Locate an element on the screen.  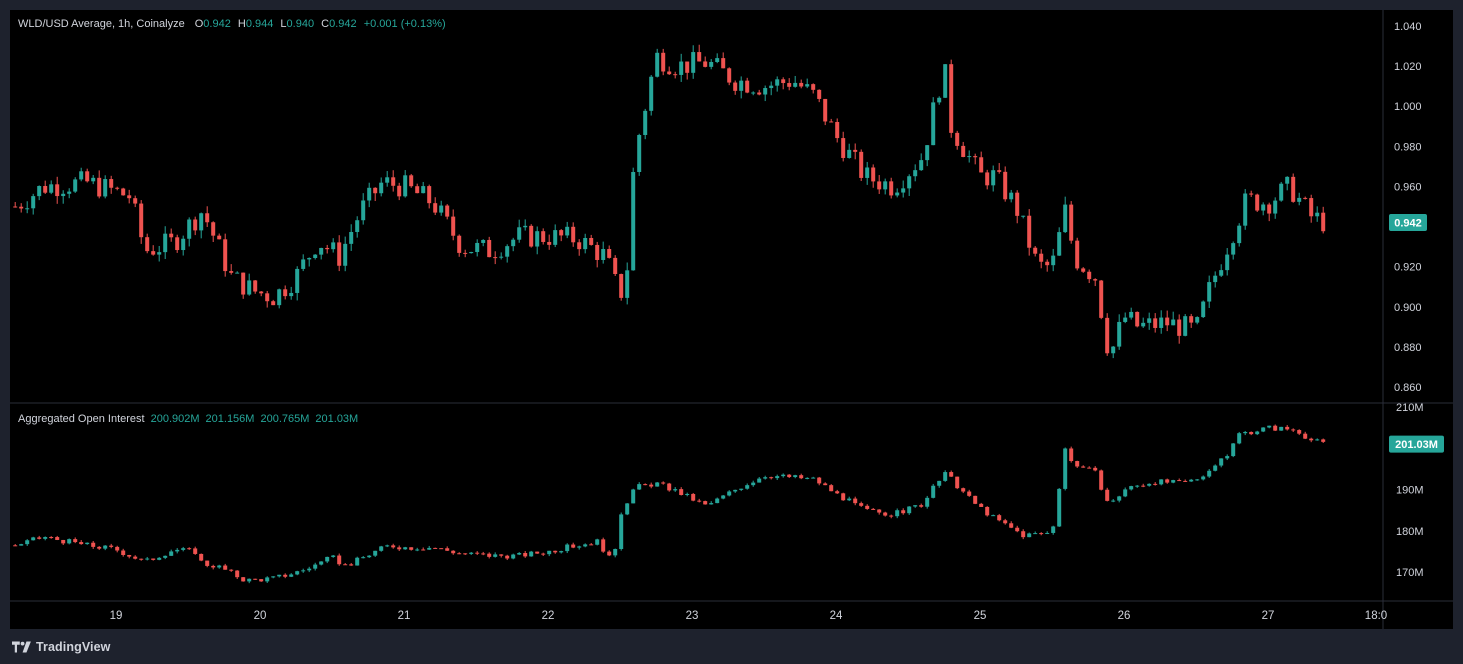
symbol-title: WLD/USD Average, 1h, Coinalyze is located at coordinates (101, 24).